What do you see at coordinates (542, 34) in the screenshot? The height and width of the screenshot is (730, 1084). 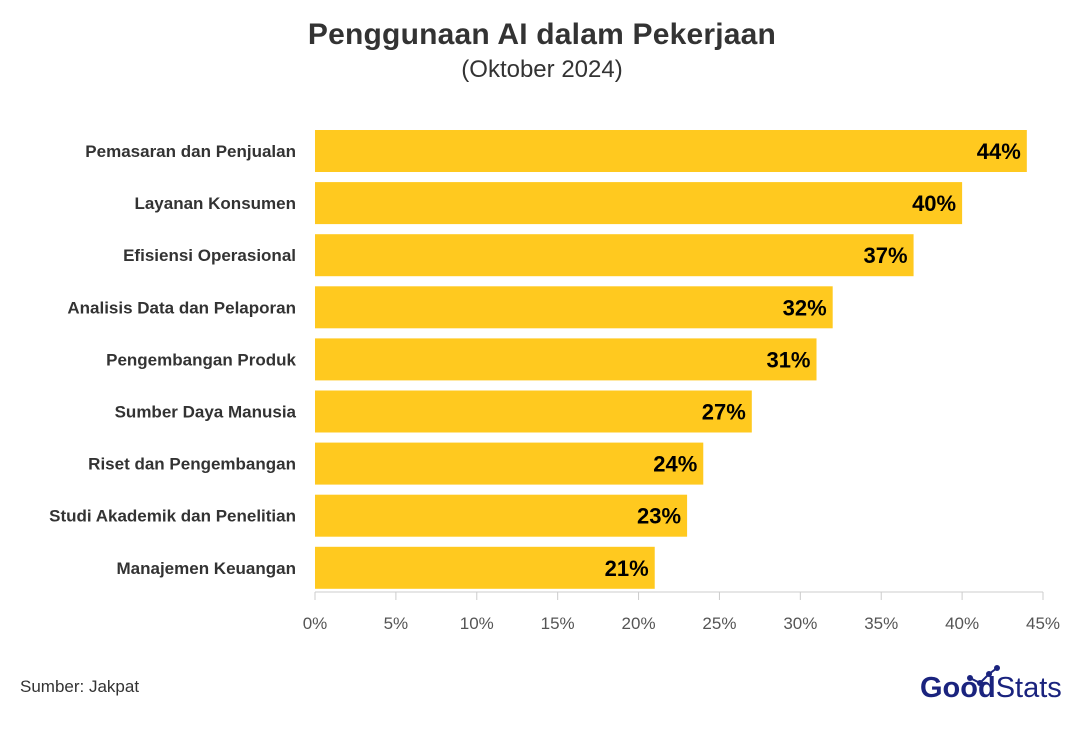 I see `chart-title: Penggunaan AI dalam Pekerjaan` at bounding box center [542, 34].